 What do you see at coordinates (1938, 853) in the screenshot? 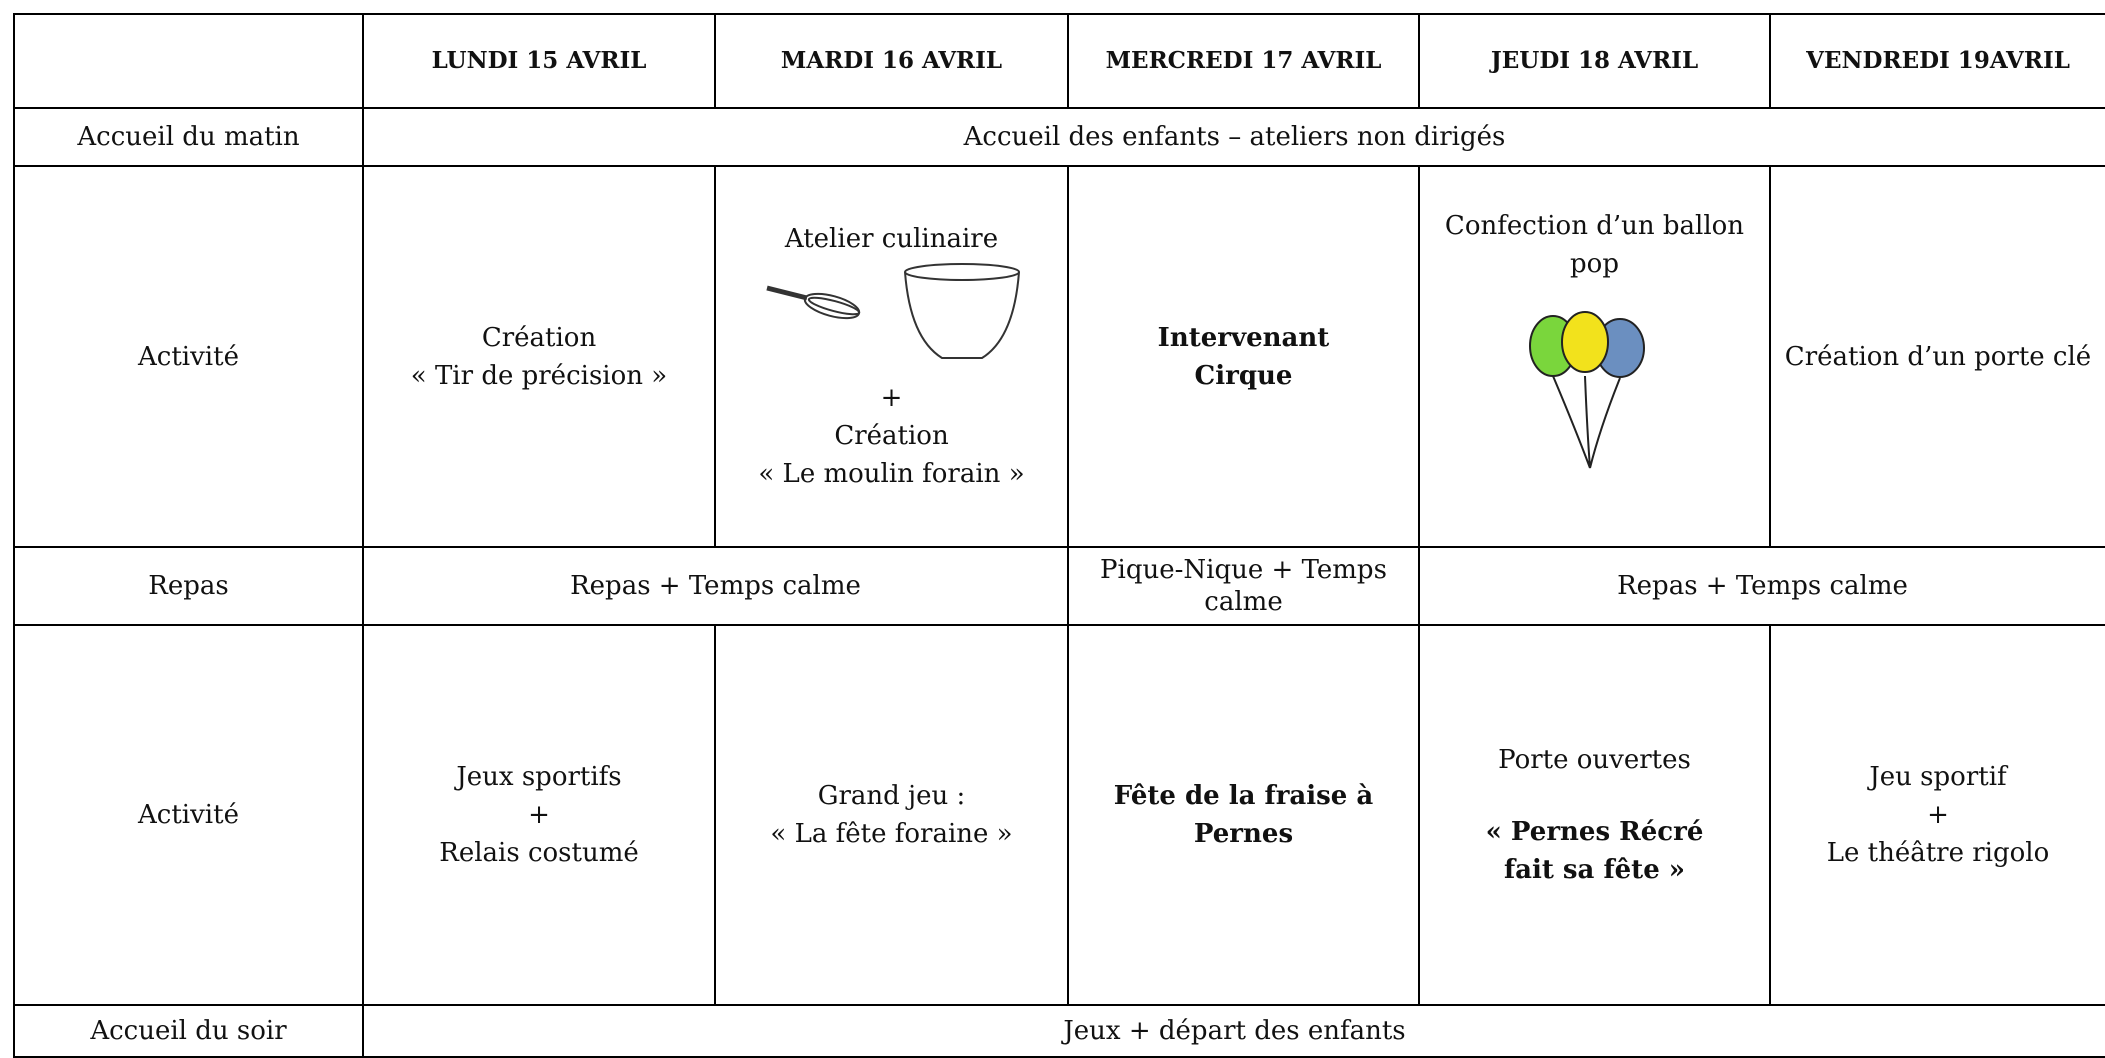
I see `cell-text: Le théâtre rigolo` at bounding box center [1938, 853].